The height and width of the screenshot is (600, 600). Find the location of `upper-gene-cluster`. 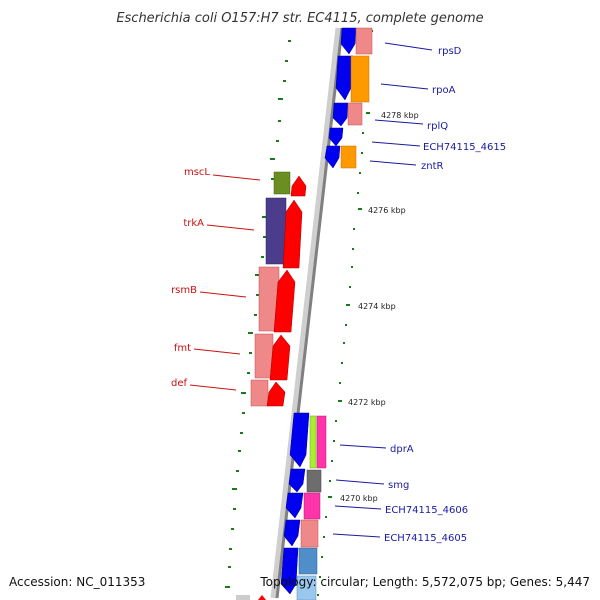

upper-gene-cluster is located at coordinates (348, 98).